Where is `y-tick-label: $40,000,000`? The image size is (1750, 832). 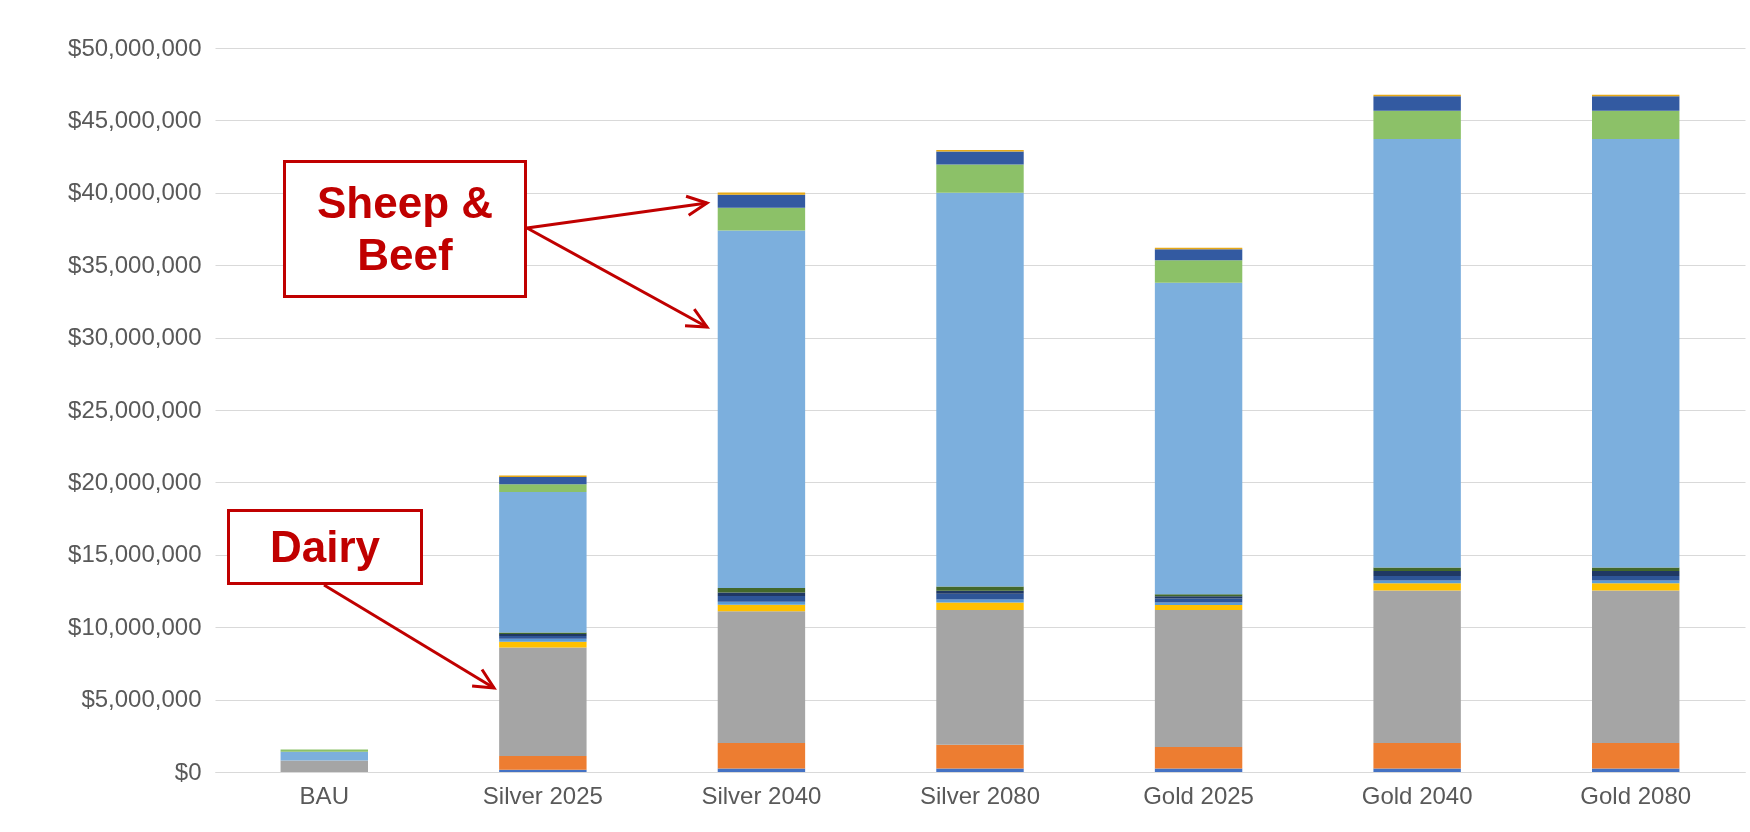 y-tick-label: $40,000,000 is located at coordinates (135, 192).